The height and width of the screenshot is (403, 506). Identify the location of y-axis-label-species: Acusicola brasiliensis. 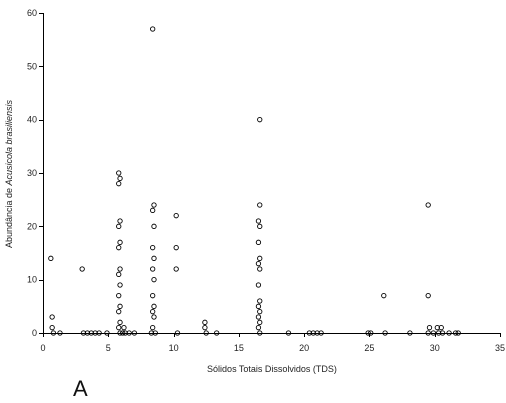
(9, 142).